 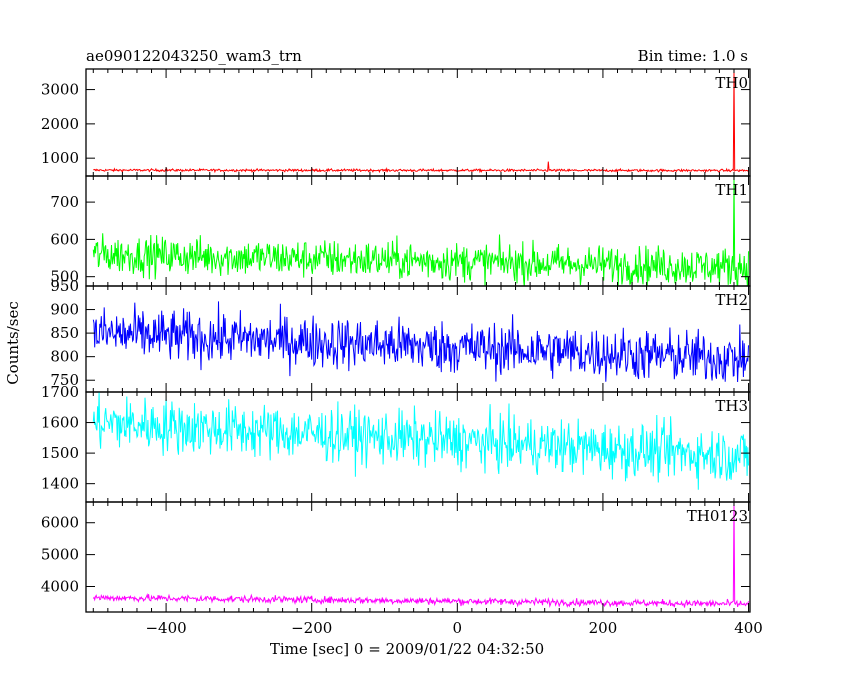 What do you see at coordinates (311, 628) in the screenshot?
I see `x-tick-label: −200` at bounding box center [311, 628].